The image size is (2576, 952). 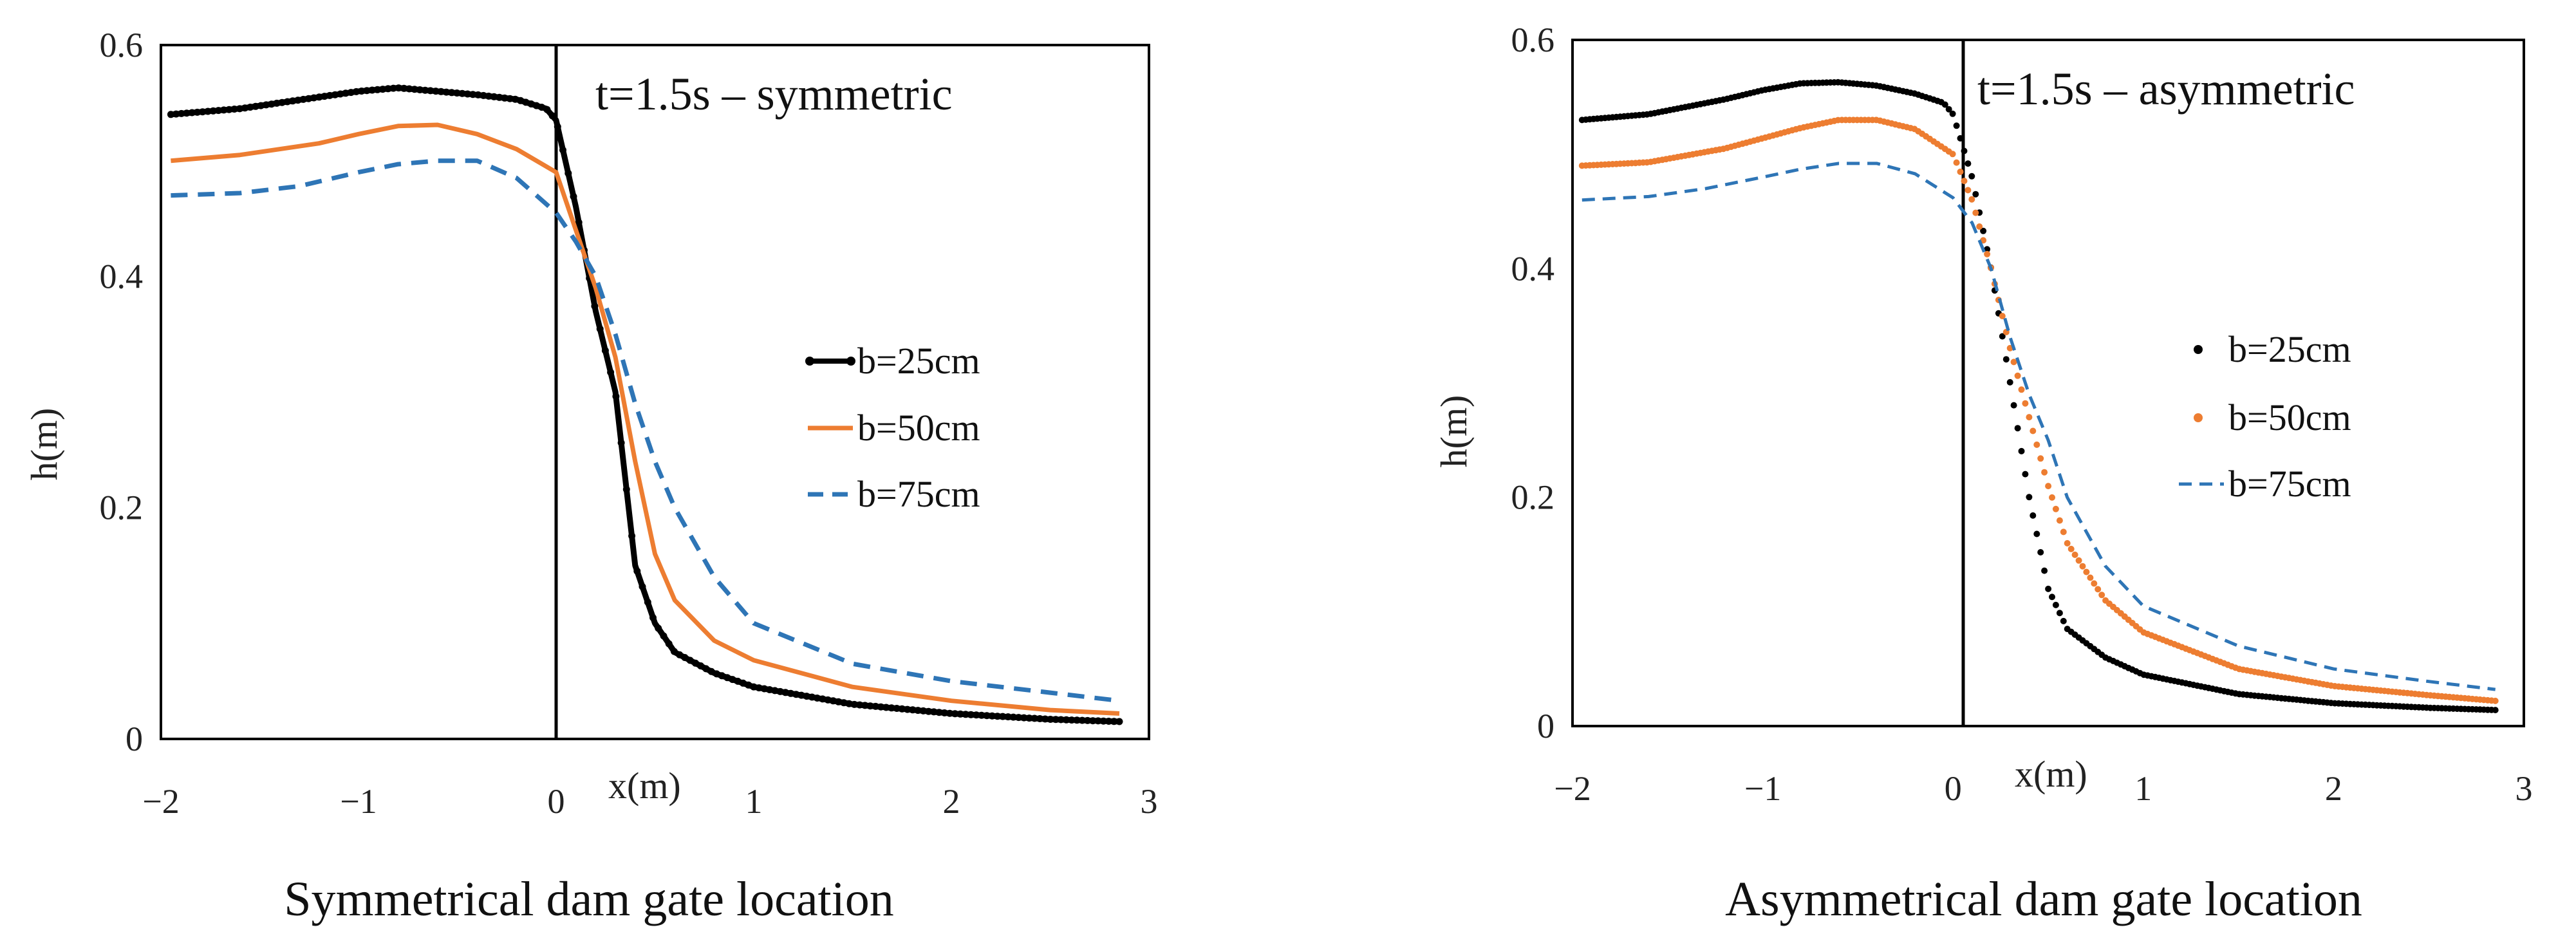 I want to click on legend-label-b50: b=50cm, so click(x=2289, y=417).